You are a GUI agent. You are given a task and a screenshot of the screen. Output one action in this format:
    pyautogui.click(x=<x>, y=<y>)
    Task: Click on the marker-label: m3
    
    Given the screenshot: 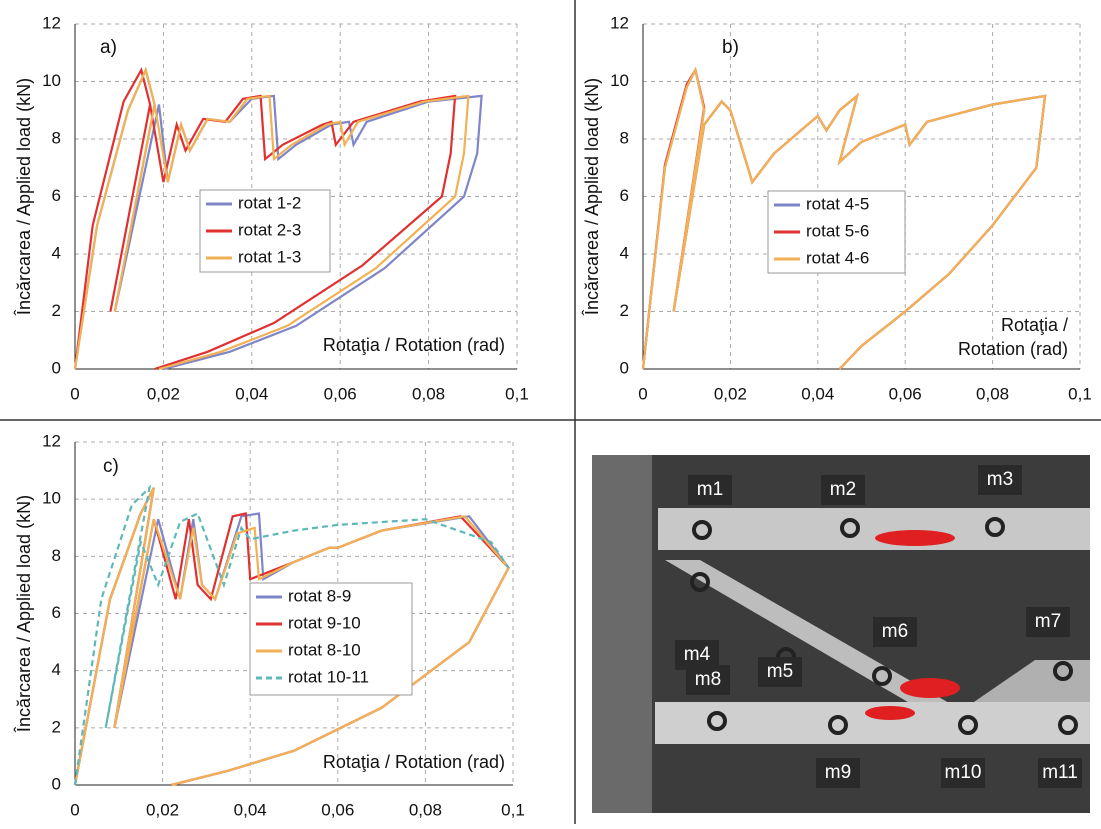 What is the action you would take?
    pyautogui.click(x=1000, y=479)
    